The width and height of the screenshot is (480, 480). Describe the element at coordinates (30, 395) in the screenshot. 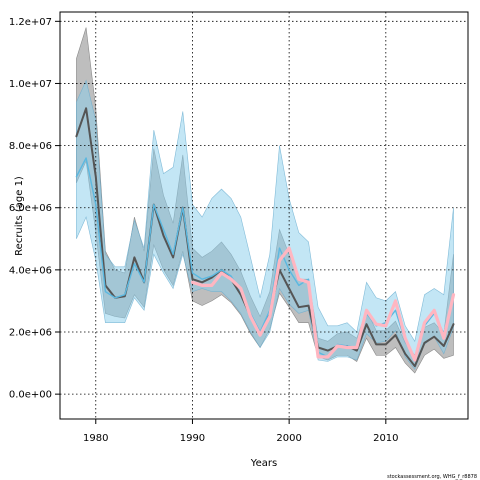

I see `y-tick-label: 0.0e+00` at that location.